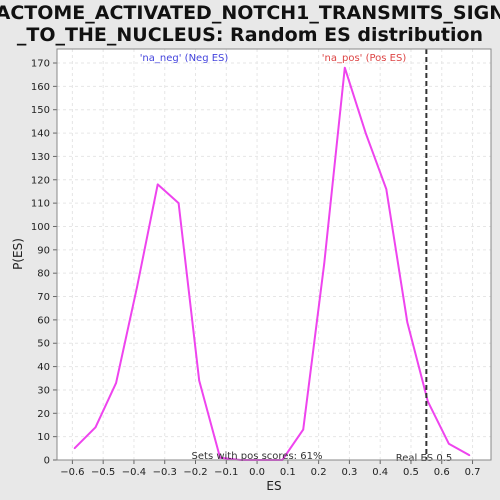  What do you see at coordinates (257, 472) in the screenshot?
I see `x-tick-label: 0.0` at bounding box center [257, 472].